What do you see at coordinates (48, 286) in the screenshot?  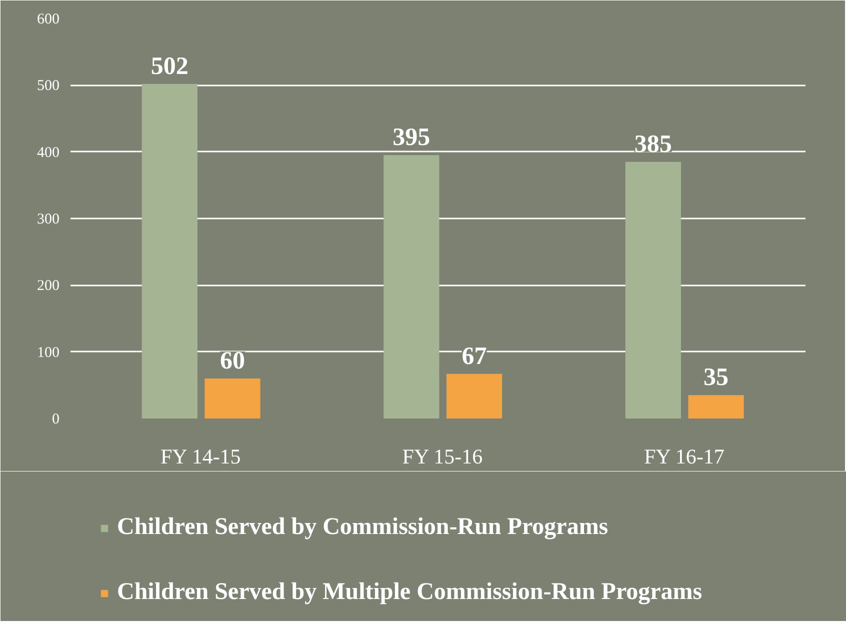 I see `y-tick-label: 200` at bounding box center [48, 286].